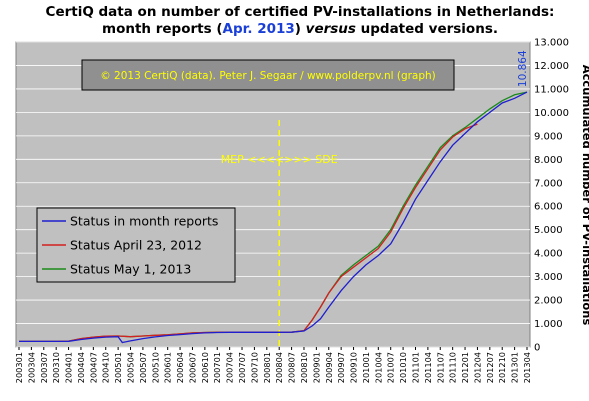 This screenshot has width=589, height=401. I want to click on y-tick-label: 13.000, so click(551, 43).